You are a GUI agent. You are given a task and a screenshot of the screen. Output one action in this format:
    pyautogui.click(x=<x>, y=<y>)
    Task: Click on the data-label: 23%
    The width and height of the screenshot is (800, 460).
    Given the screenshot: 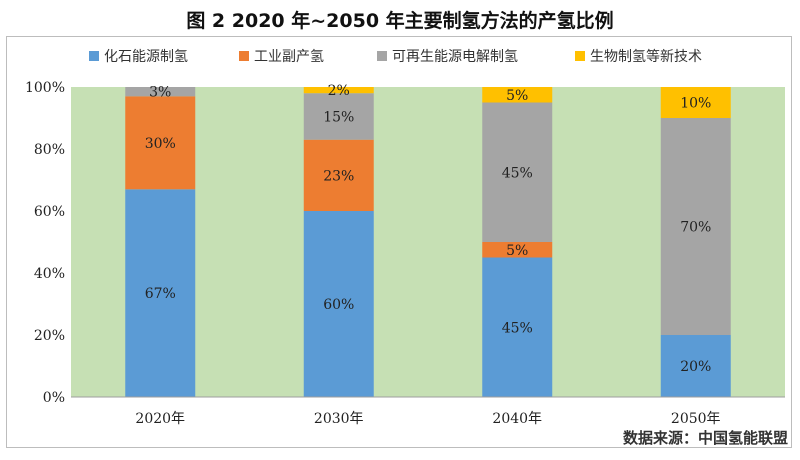 What is the action you would take?
    pyautogui.click(x=338, y=176)
    